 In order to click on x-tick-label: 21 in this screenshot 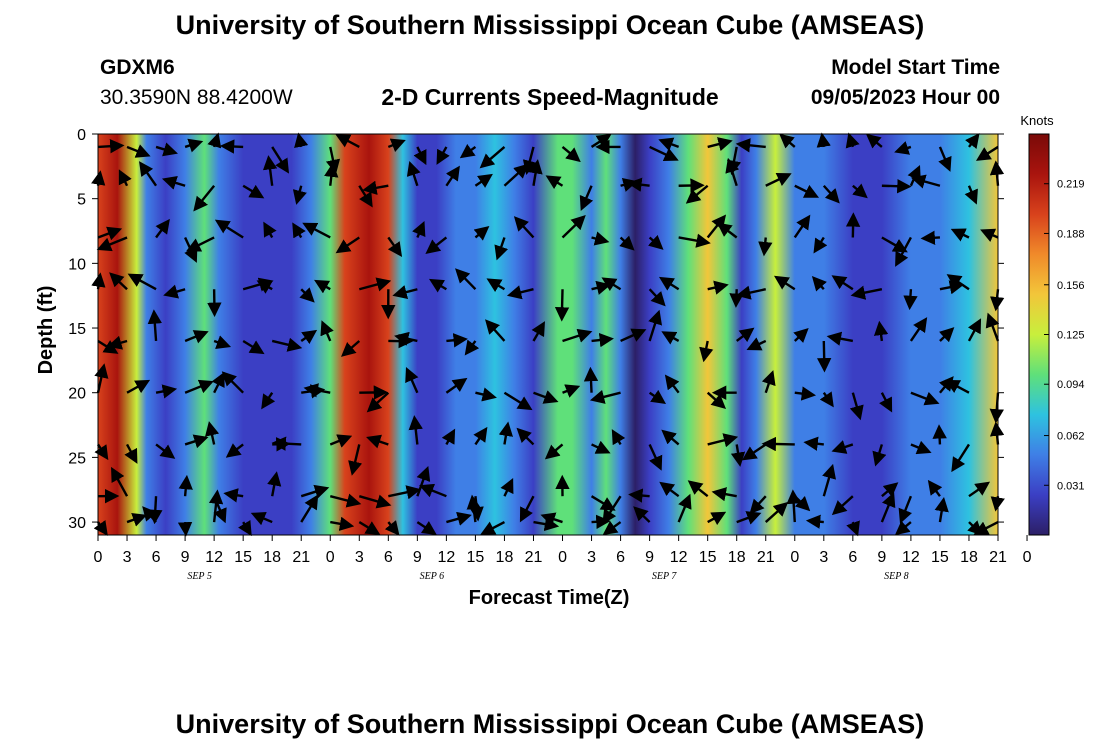, I will do `click(998, 557)`.